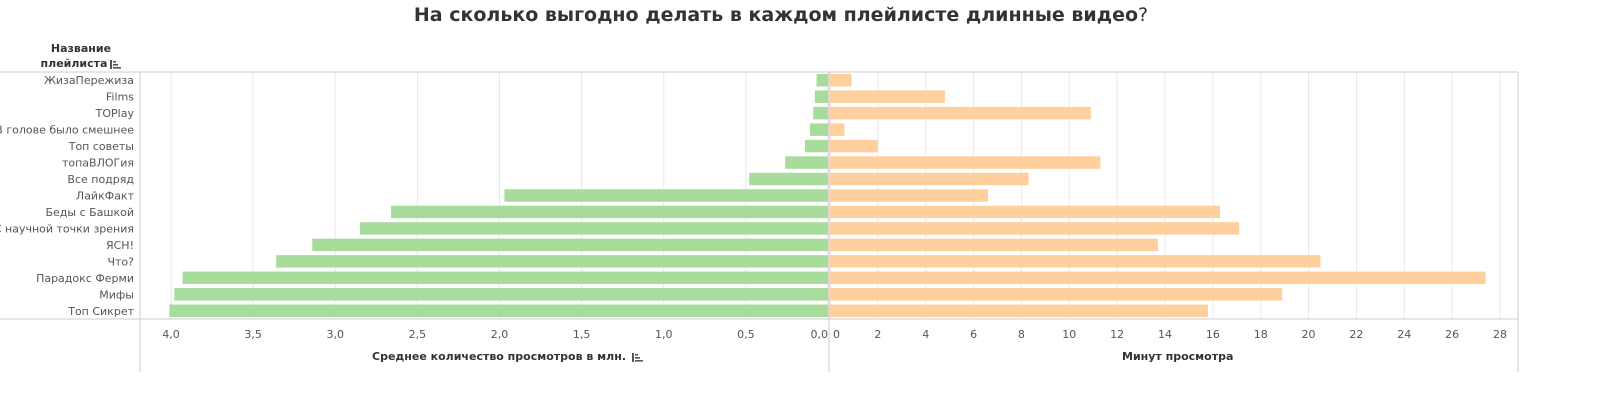  What do you see at coordinates (877, 334) in the screenshot?
I see `x-tick-label-right: 2` at bounding box center [877, 334].